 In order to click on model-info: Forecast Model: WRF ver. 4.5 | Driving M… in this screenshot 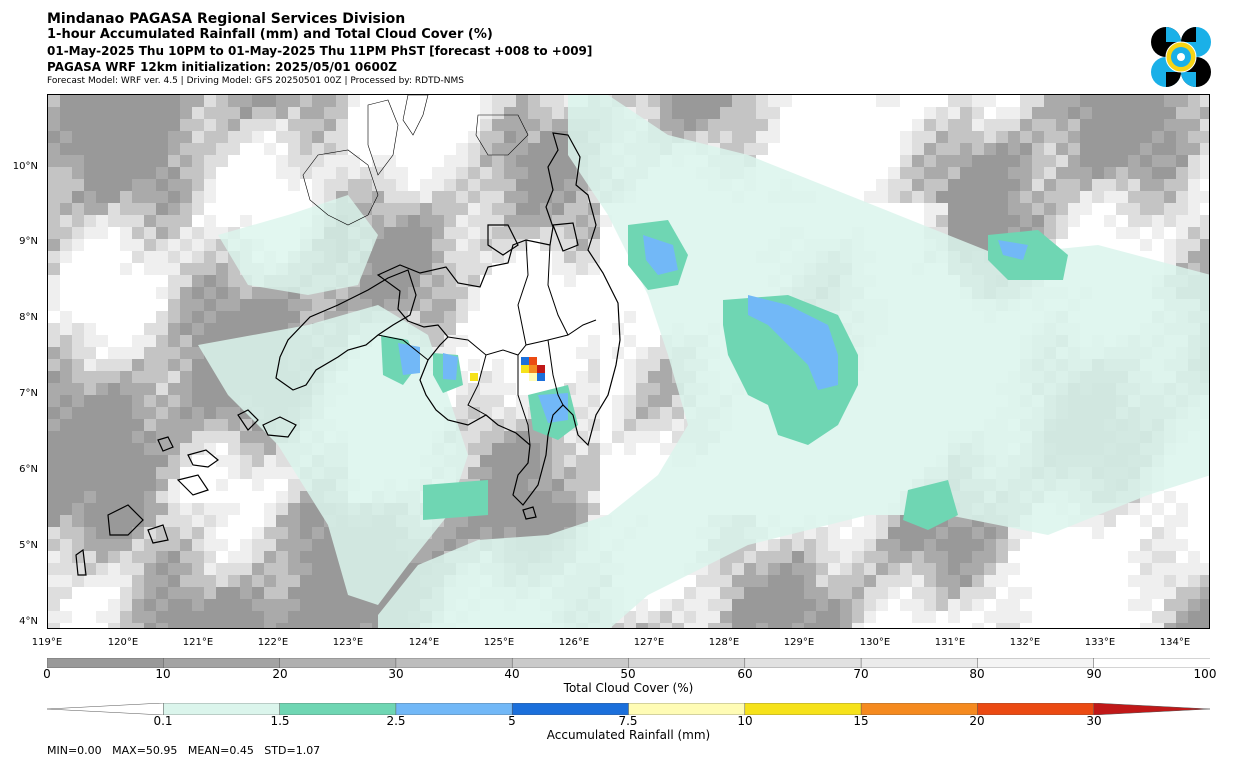, I will do `click(255, 81)`.